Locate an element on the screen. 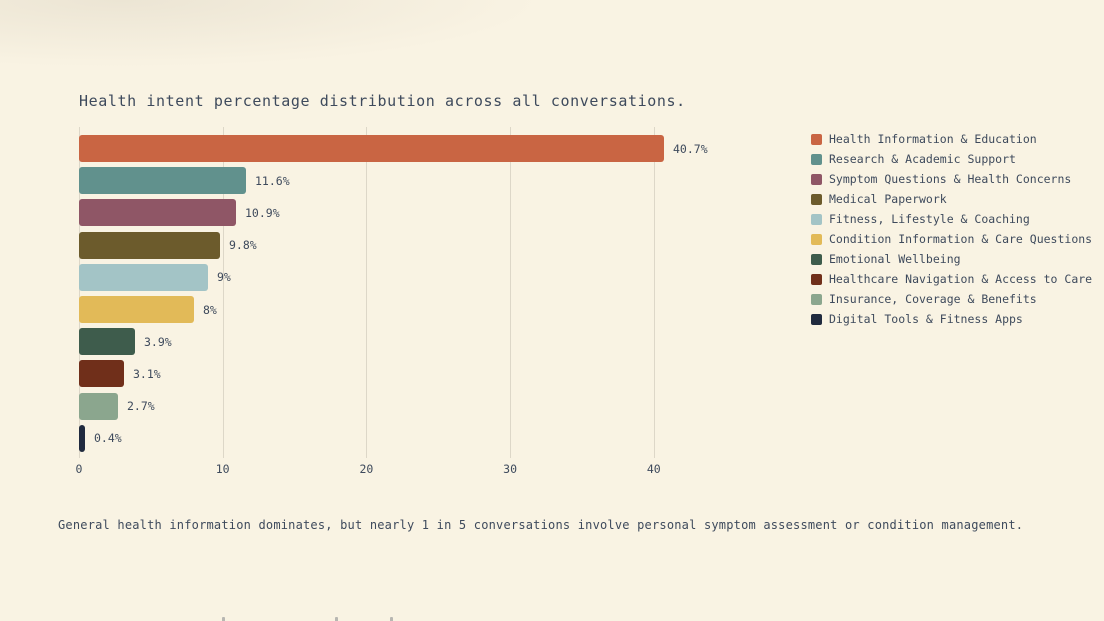 The image size is (1104, 621). legend-item: Healthcare Navigation & Access to Care is located at coordinates (951, 279).